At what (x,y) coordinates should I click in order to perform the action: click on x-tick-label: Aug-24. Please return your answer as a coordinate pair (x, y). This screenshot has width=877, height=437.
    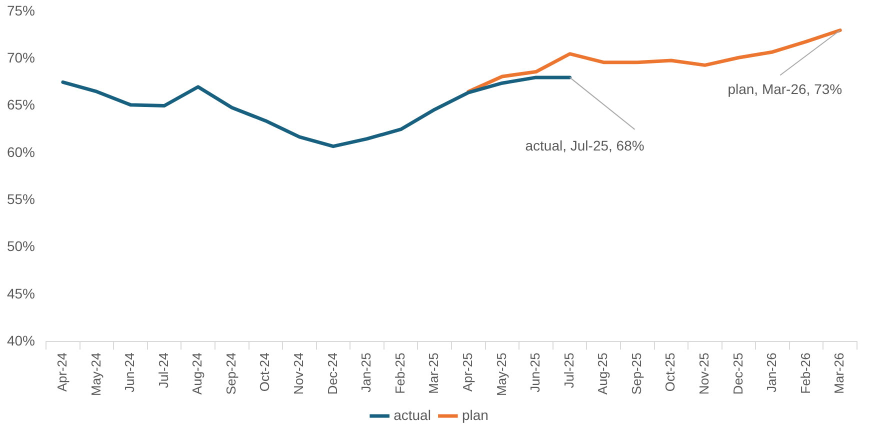
    Looking at the image, I should click on (197, 373).